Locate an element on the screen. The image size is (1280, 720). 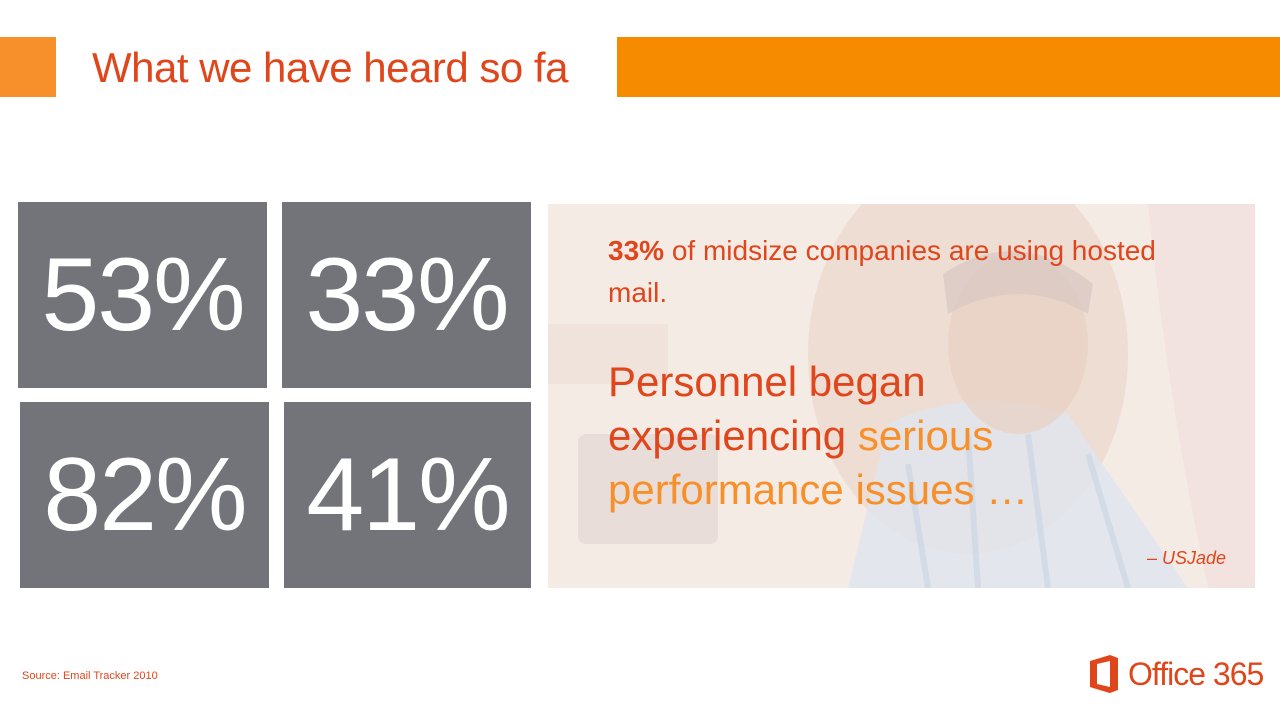
stat-callout-bold: 33% is located at coordinates (636, 250).